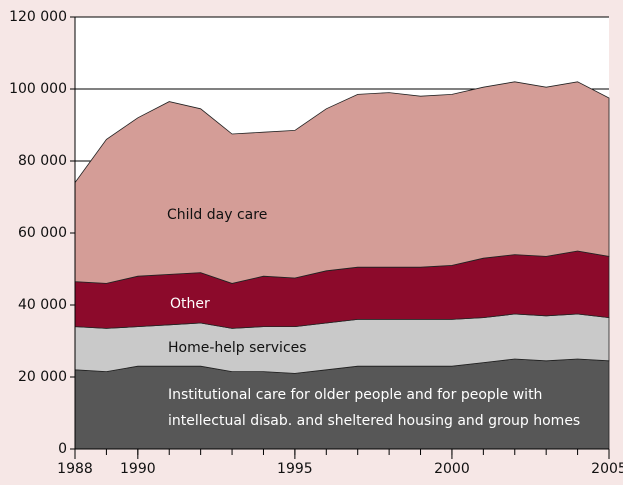 This screenshot has width=623, height=485. I want to click on series-label: Home-help services, so click(237, 348).